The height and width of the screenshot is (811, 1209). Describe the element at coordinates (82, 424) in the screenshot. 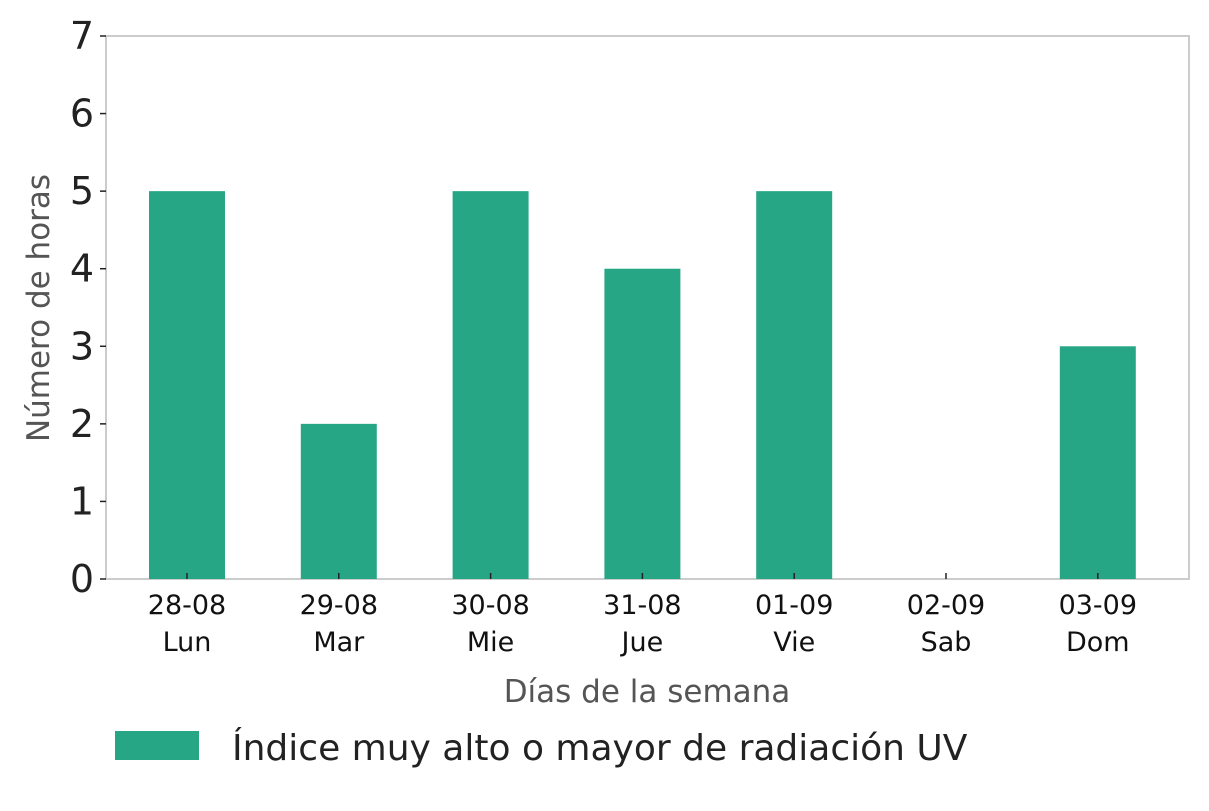

I see `y-tick-label: 2` at that location.